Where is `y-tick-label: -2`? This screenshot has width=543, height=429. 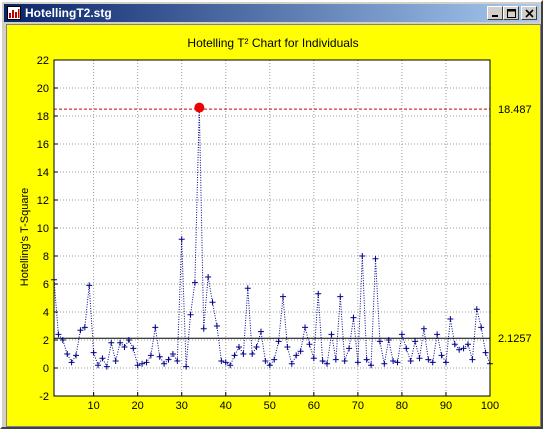
y-tick-label: -2 is located at coordinates (44, 397).